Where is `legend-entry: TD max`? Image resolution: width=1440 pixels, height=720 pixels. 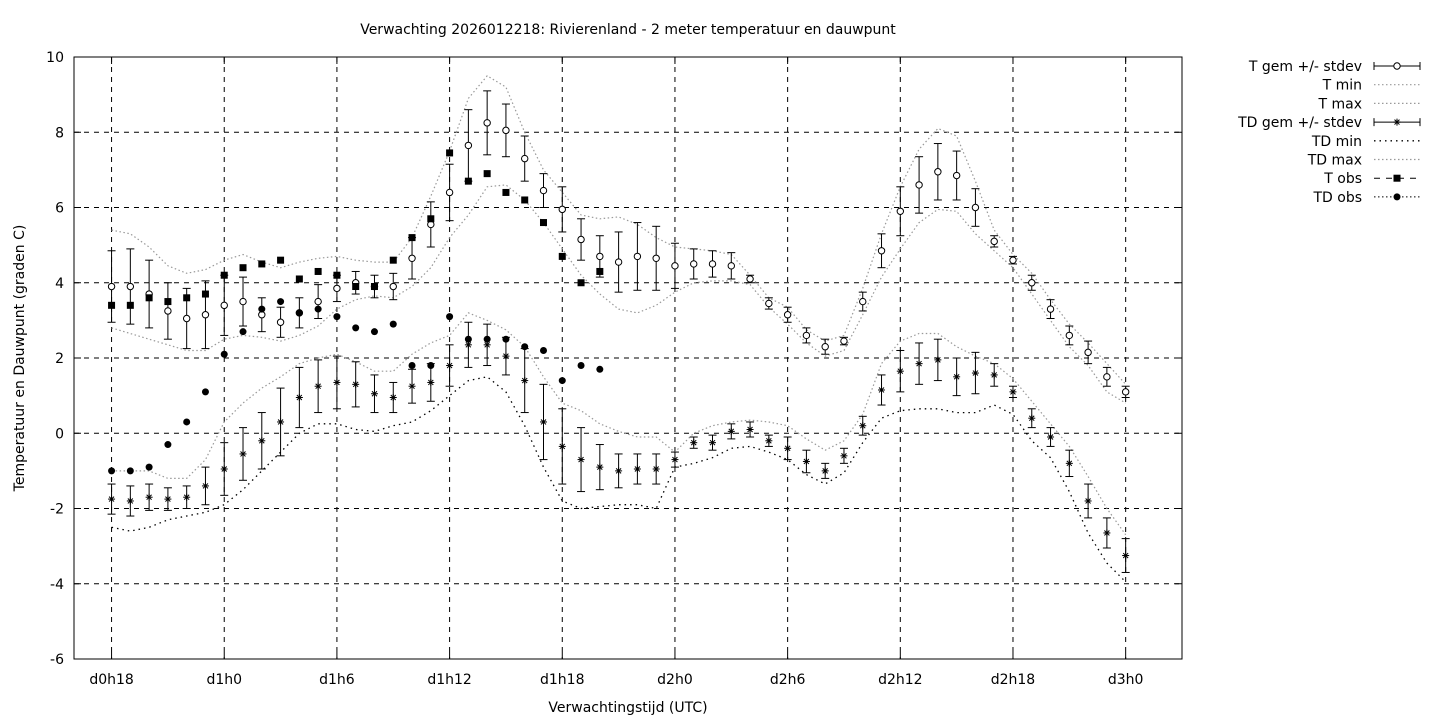 legend-entry: TD max is located at coordinates (1363, 161).